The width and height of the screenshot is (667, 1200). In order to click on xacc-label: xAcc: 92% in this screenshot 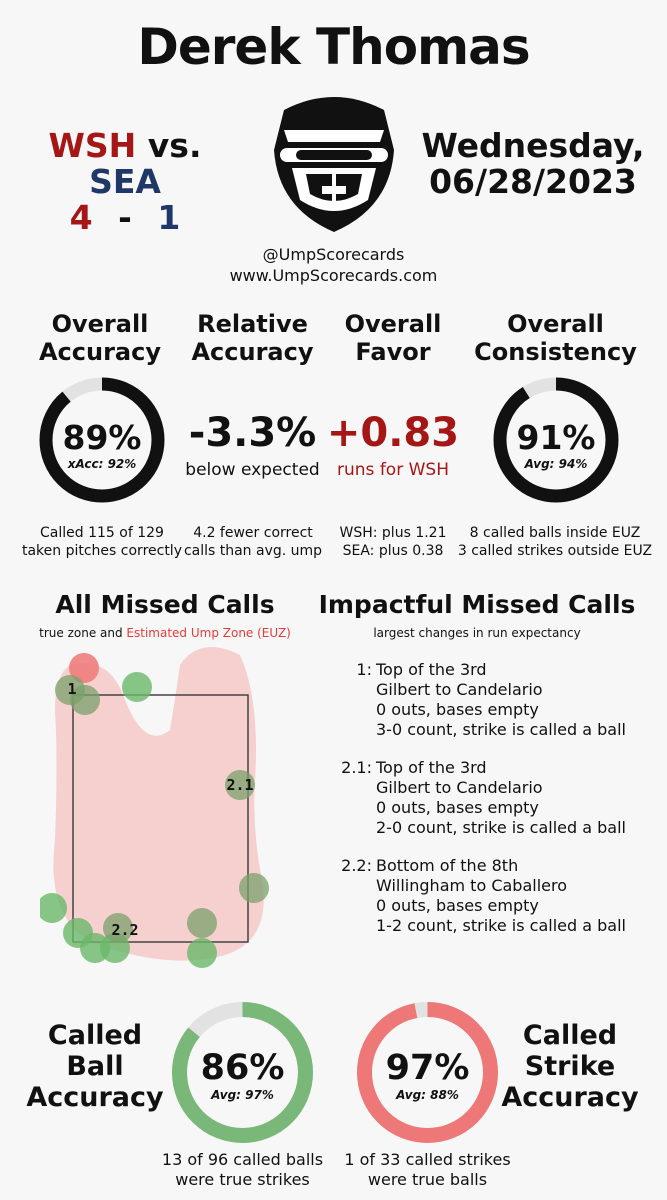, I will do `click(102, 464)`.